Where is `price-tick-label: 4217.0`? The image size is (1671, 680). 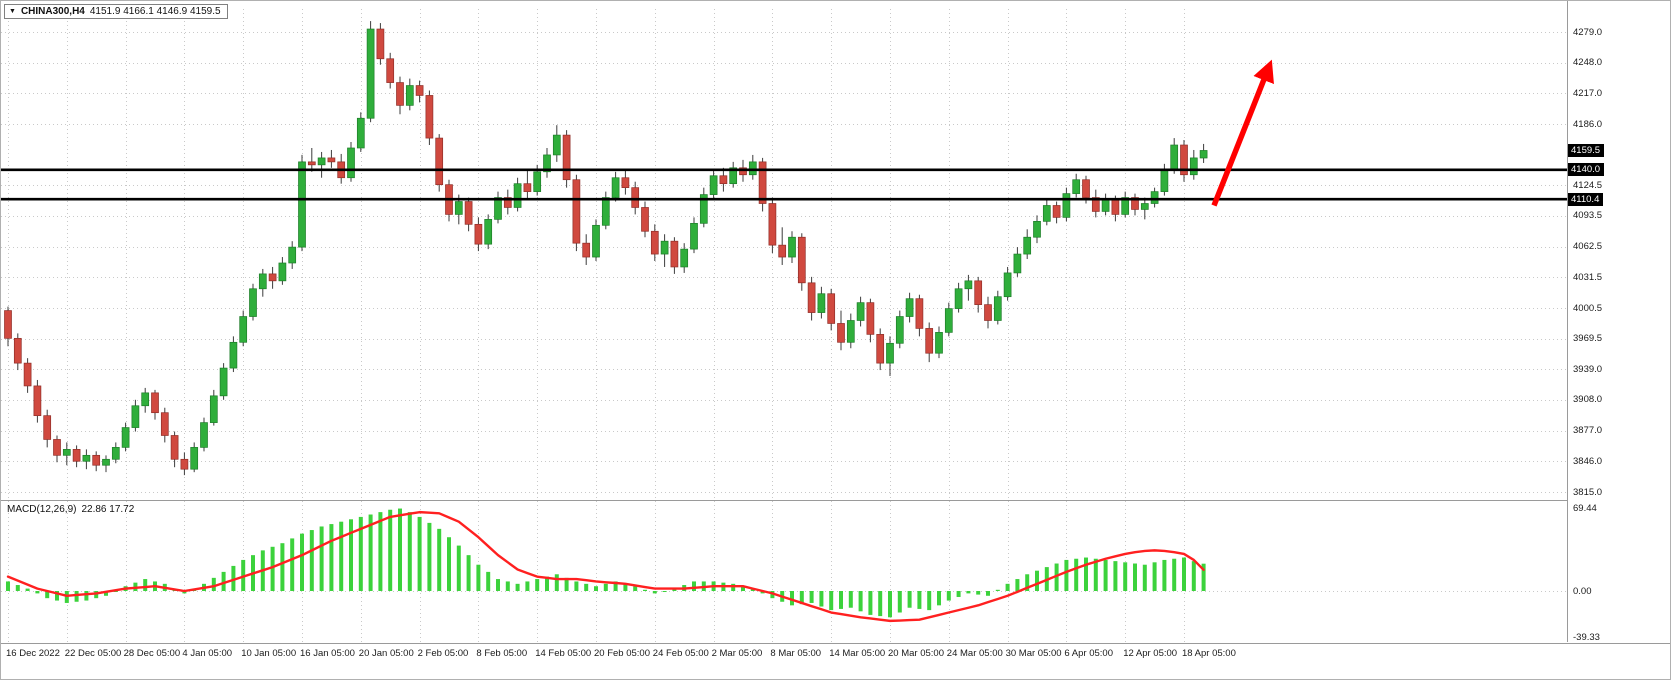 price-tick-label: 4217.0 is located at coordinates (1588, 93).